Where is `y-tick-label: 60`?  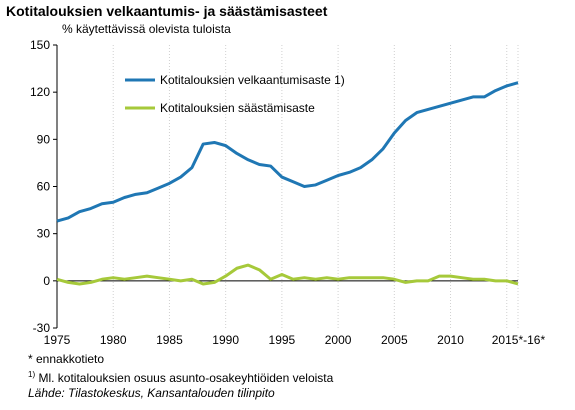 y-tick-label: 60 is located at coordinates (44, 187).